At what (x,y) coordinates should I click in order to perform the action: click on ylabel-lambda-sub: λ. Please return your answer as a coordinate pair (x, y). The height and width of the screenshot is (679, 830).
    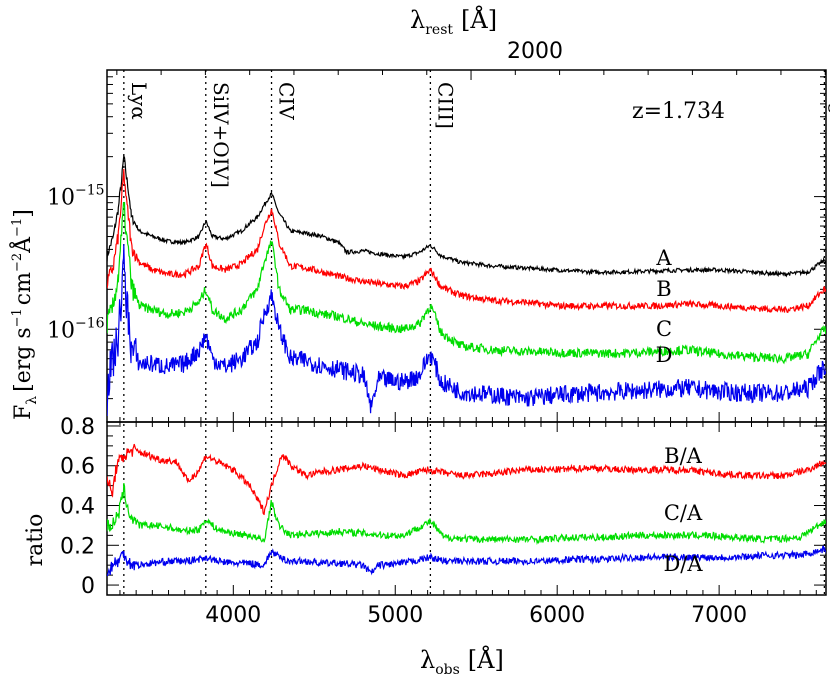
    Looking at the image, I should click on (32, 400).